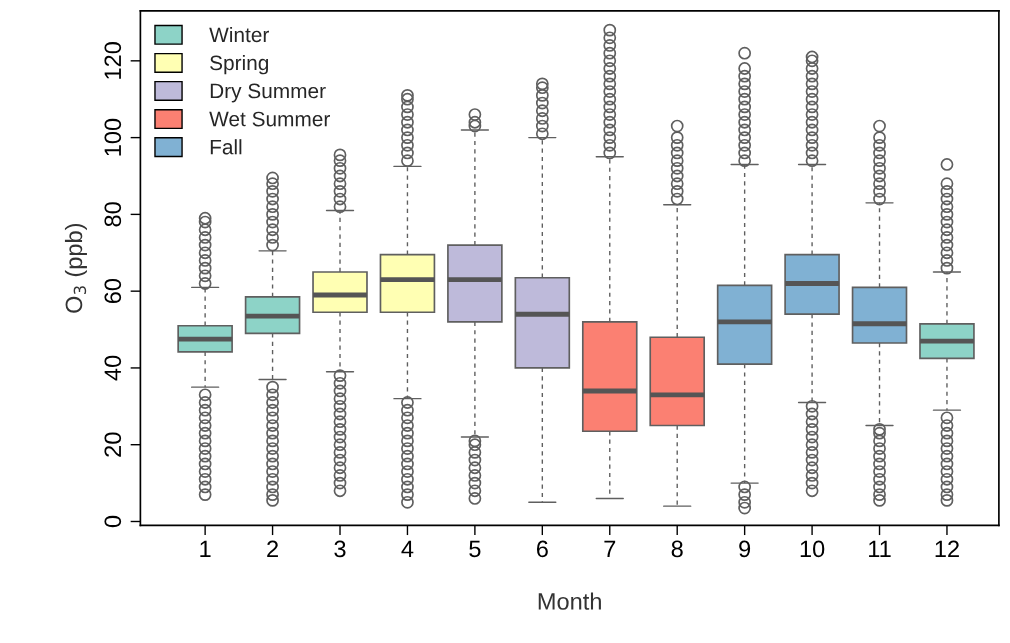 The width and height of the screenshot is (1010, 643). Describe the element at coordinates (407, 549) in the screenshot. I see `x-tick-label: 4` at that location.